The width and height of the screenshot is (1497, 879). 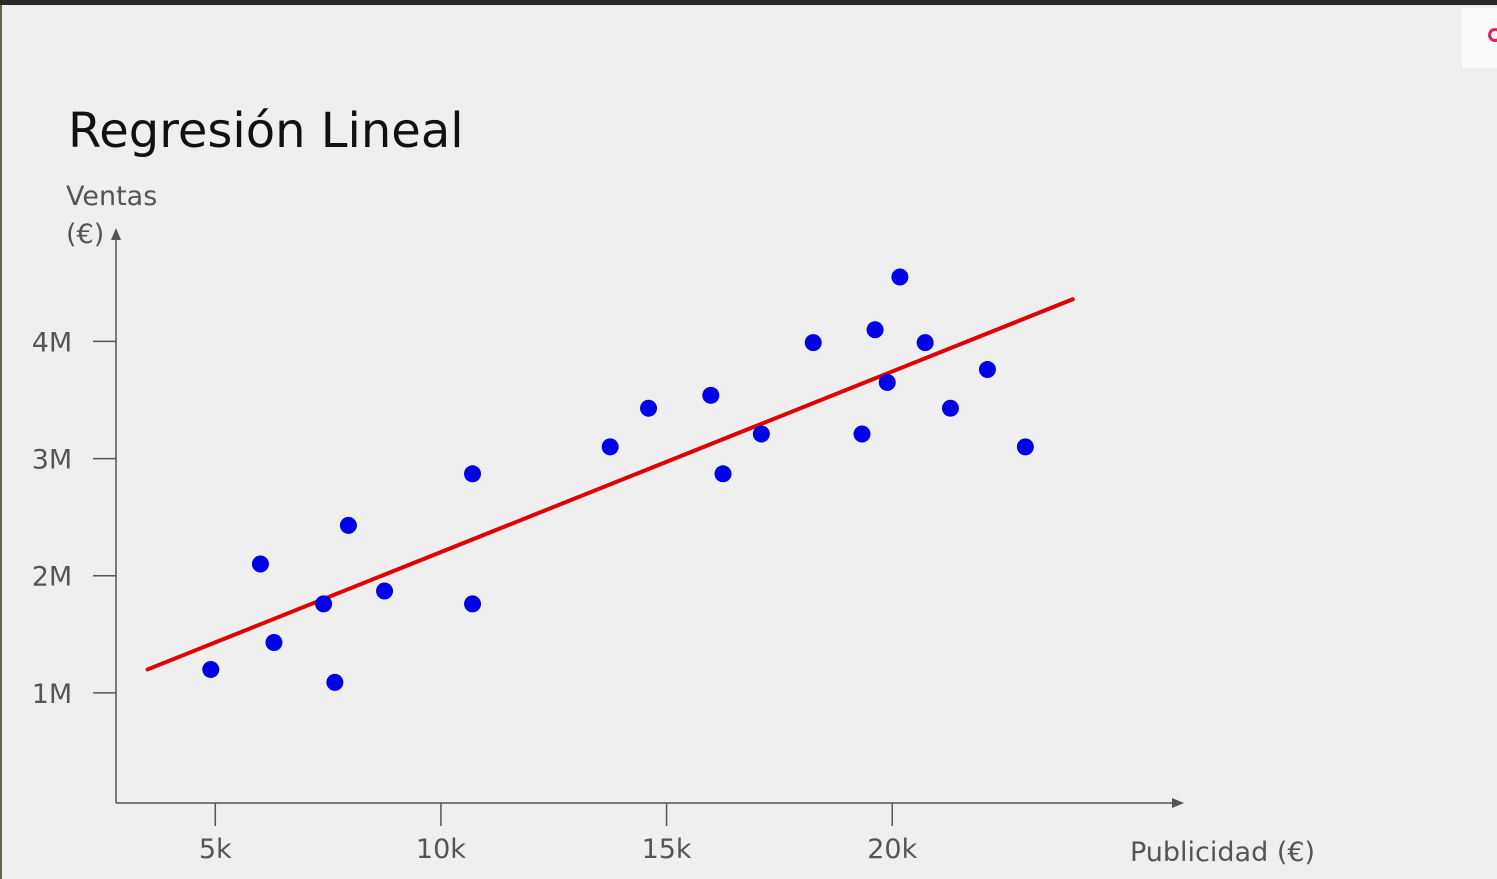 What do you see at coordinates (1479, 38) in the screenshot?
I see `corner-widget` at bounding box center [1479, 38].